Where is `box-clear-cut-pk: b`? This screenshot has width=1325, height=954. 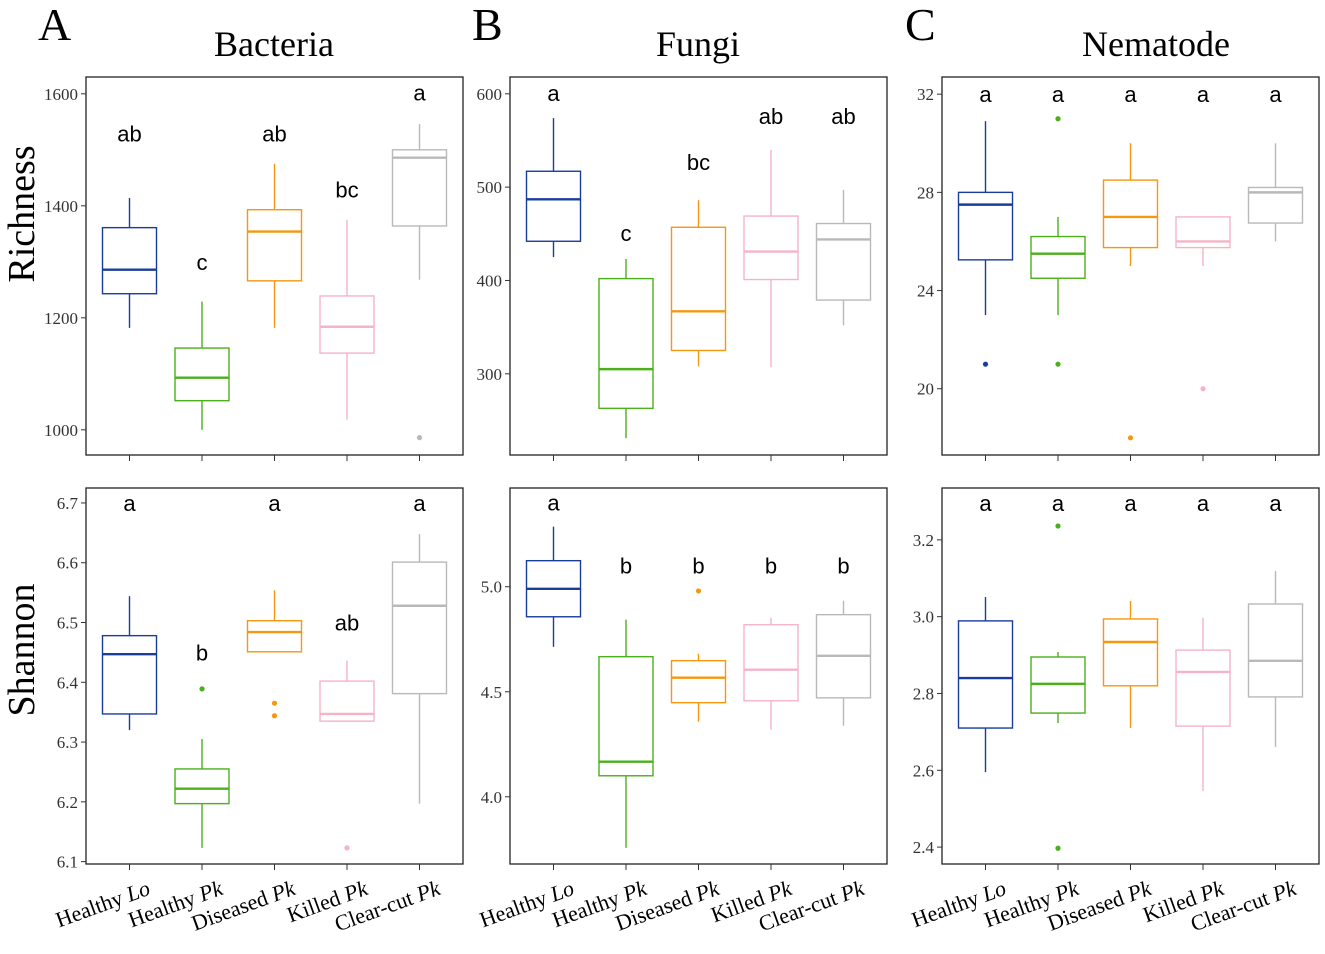 box-clear-cut-pk: b is located at coordinates (843, 712).